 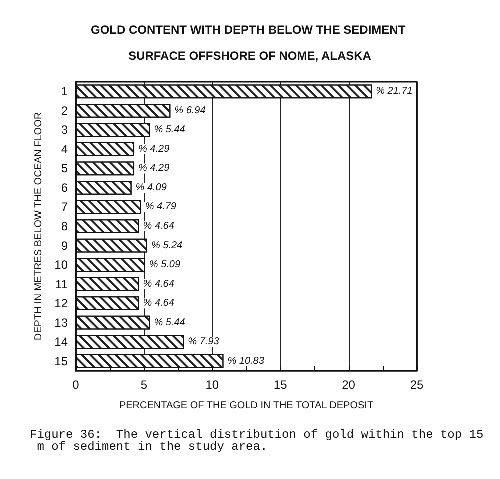 What do you see at coordinates (64, 169) in the screenshot?
I see `y-tick-label: 5` at bounding box center [64, 169].